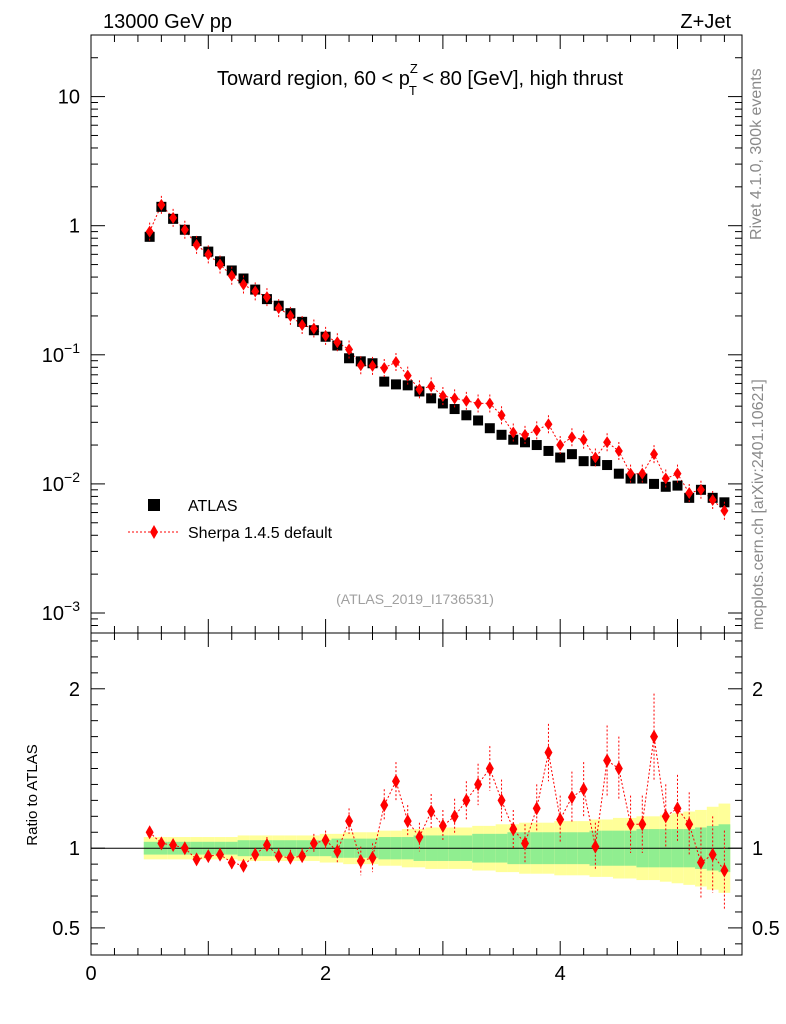 This screenshot has height=1024, width=786. I want to click on header-energy-label: 13000 GeV pp, so click(167, 22).